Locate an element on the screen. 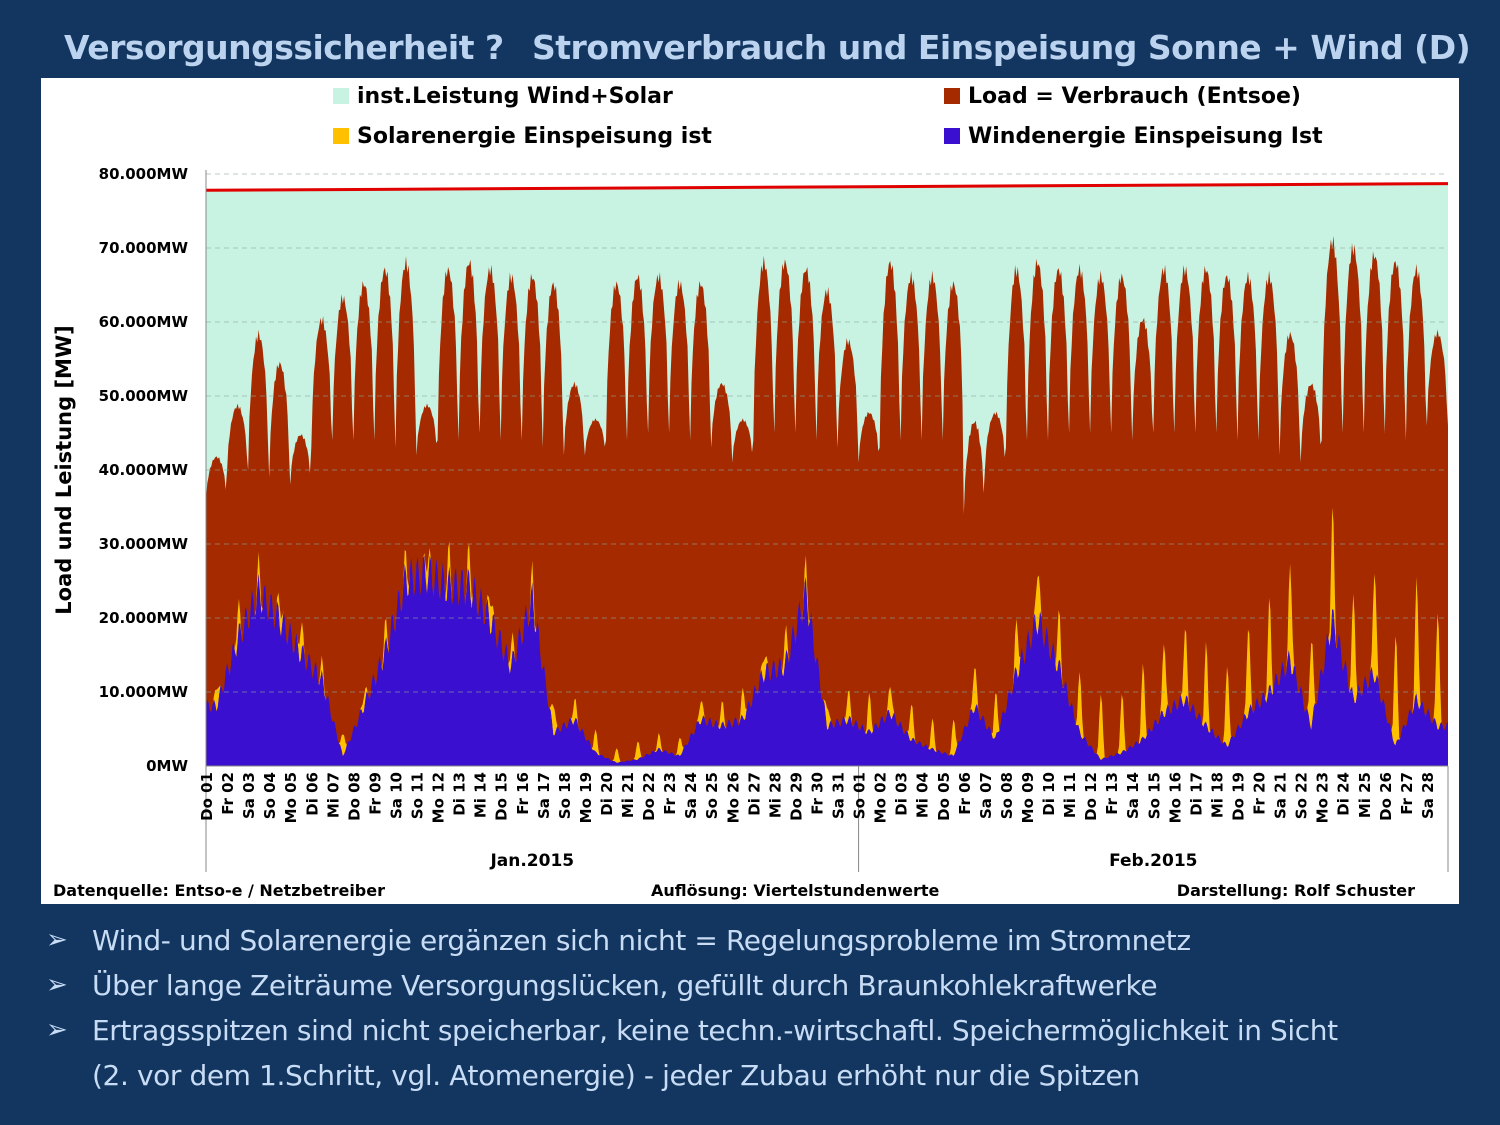 Image resolution: width=1500 pixels, height=1125 pixels. x-tick-label: Fr 09 is located at coordinates (375, 793).